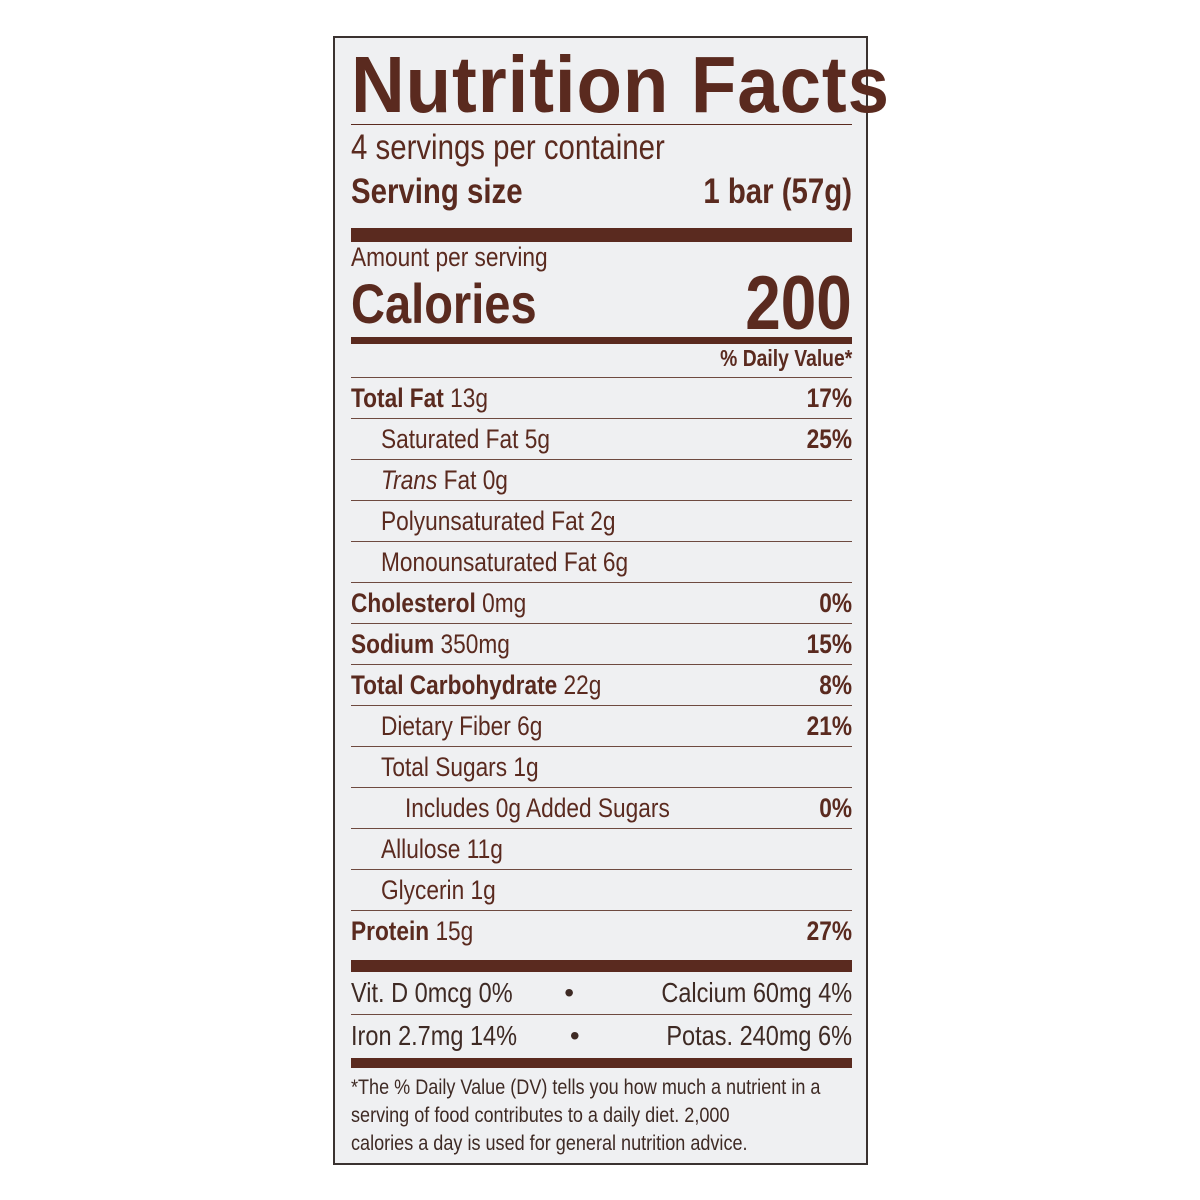  I want to click on vitamin-row: Vit. D 0mcg 0% • Calcium 60mg 4%, so click(601, 993).